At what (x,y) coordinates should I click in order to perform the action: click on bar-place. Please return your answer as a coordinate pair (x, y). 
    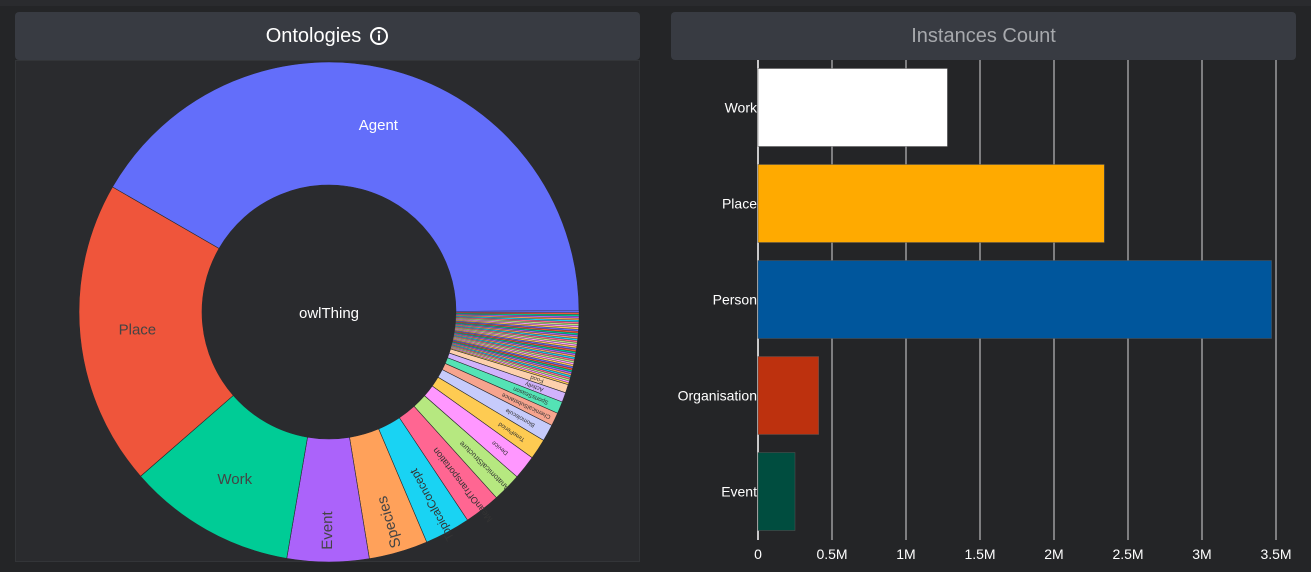
    Looking at the image, I should click on (931, 203).